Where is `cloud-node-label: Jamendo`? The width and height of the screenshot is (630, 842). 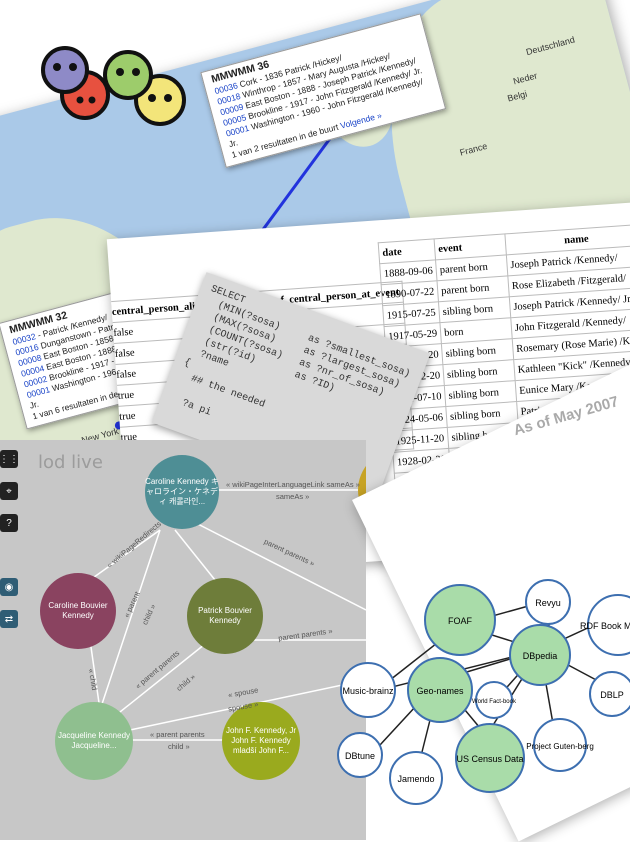 cloud-node-label: Jamendo is located at coordinates (415, 779).